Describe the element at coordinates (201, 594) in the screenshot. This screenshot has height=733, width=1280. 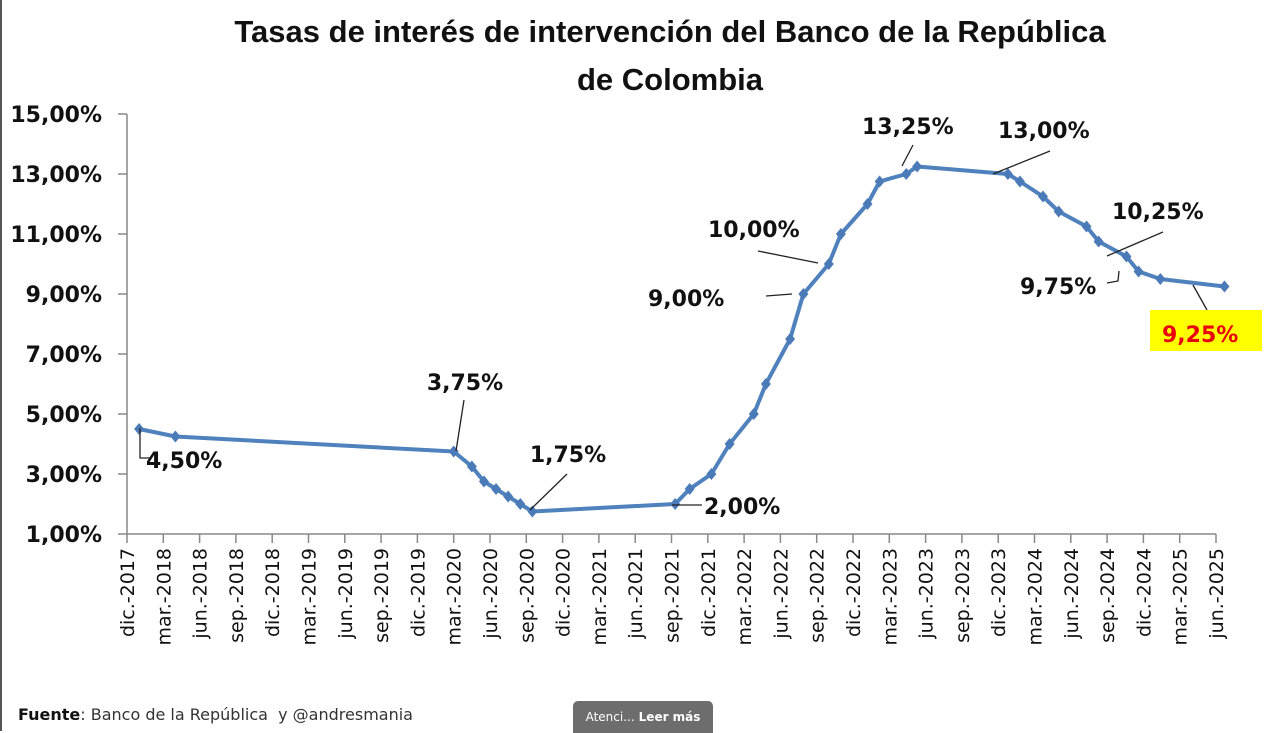
I see `x-tick-label: jun.-2018` at that location.